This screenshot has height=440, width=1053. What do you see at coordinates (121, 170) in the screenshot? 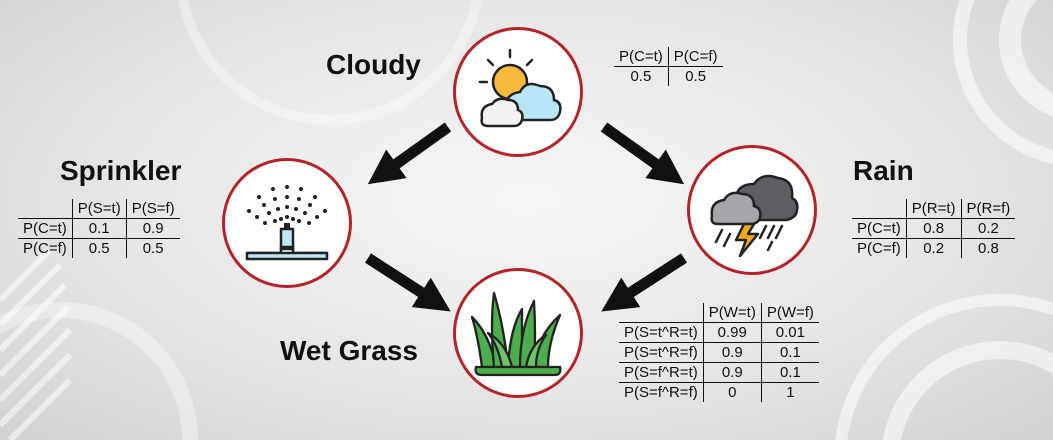
I see `sprinkler-label: Sprinkler` at bounding box center [121, 170].